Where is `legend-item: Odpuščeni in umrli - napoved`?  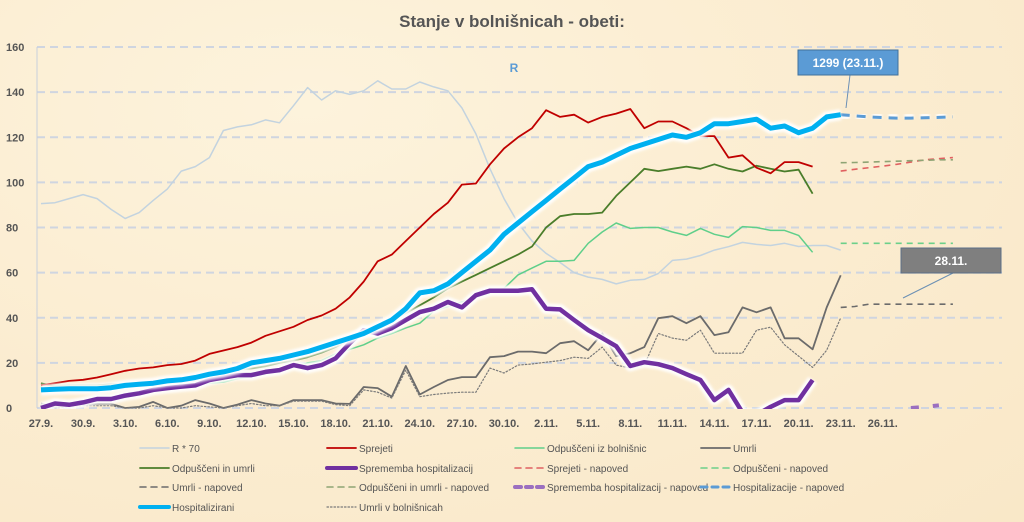
legend-item: Odpuščeni in umrli - napoved is located at coordinates (407, 488).